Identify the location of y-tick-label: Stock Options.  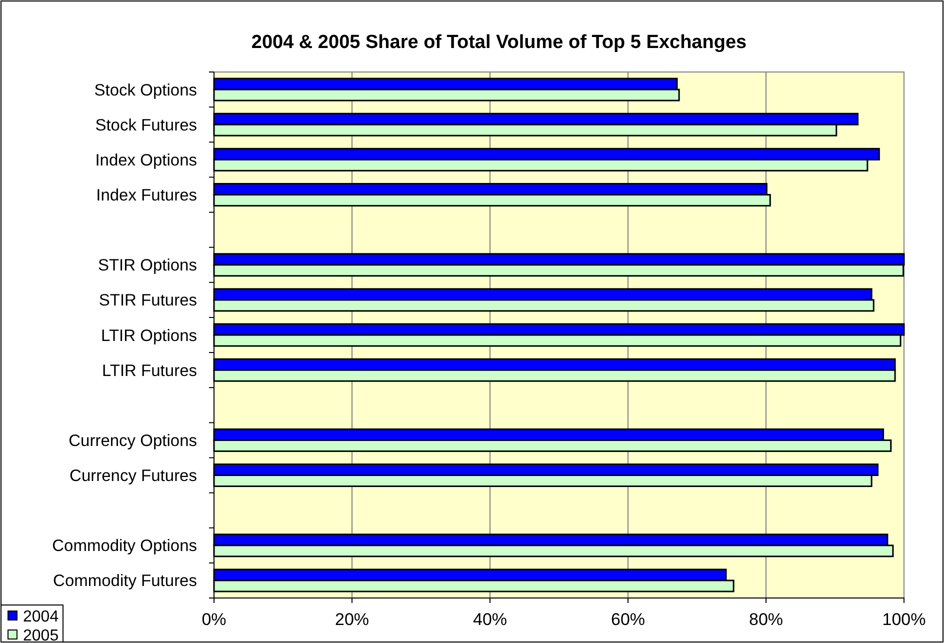
(145, 90).